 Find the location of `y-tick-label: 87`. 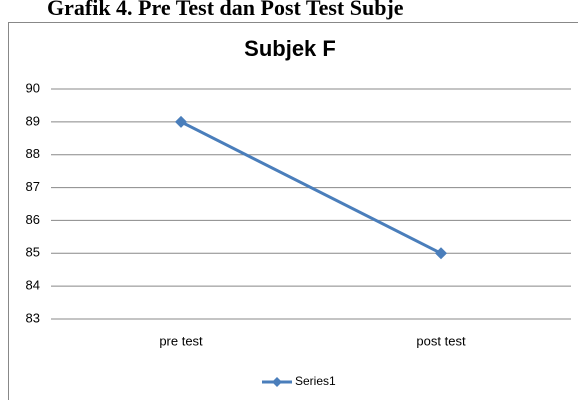

y-tick-label: 87 is located at coordinates (33, 186).